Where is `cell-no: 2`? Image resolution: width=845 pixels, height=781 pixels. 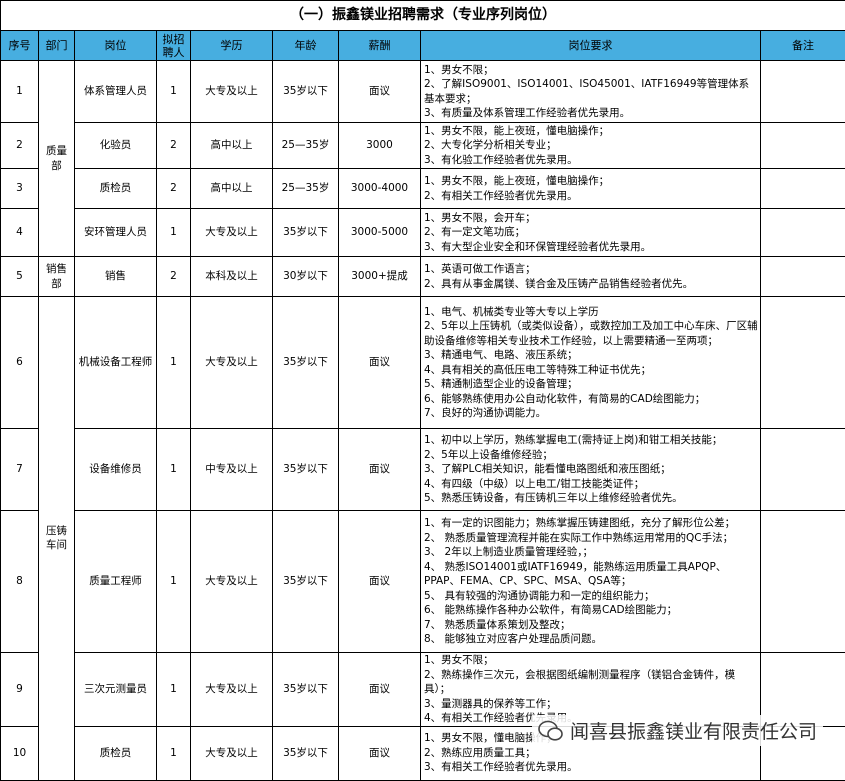
cell-no: 2 is located at coordinates (20, 146).